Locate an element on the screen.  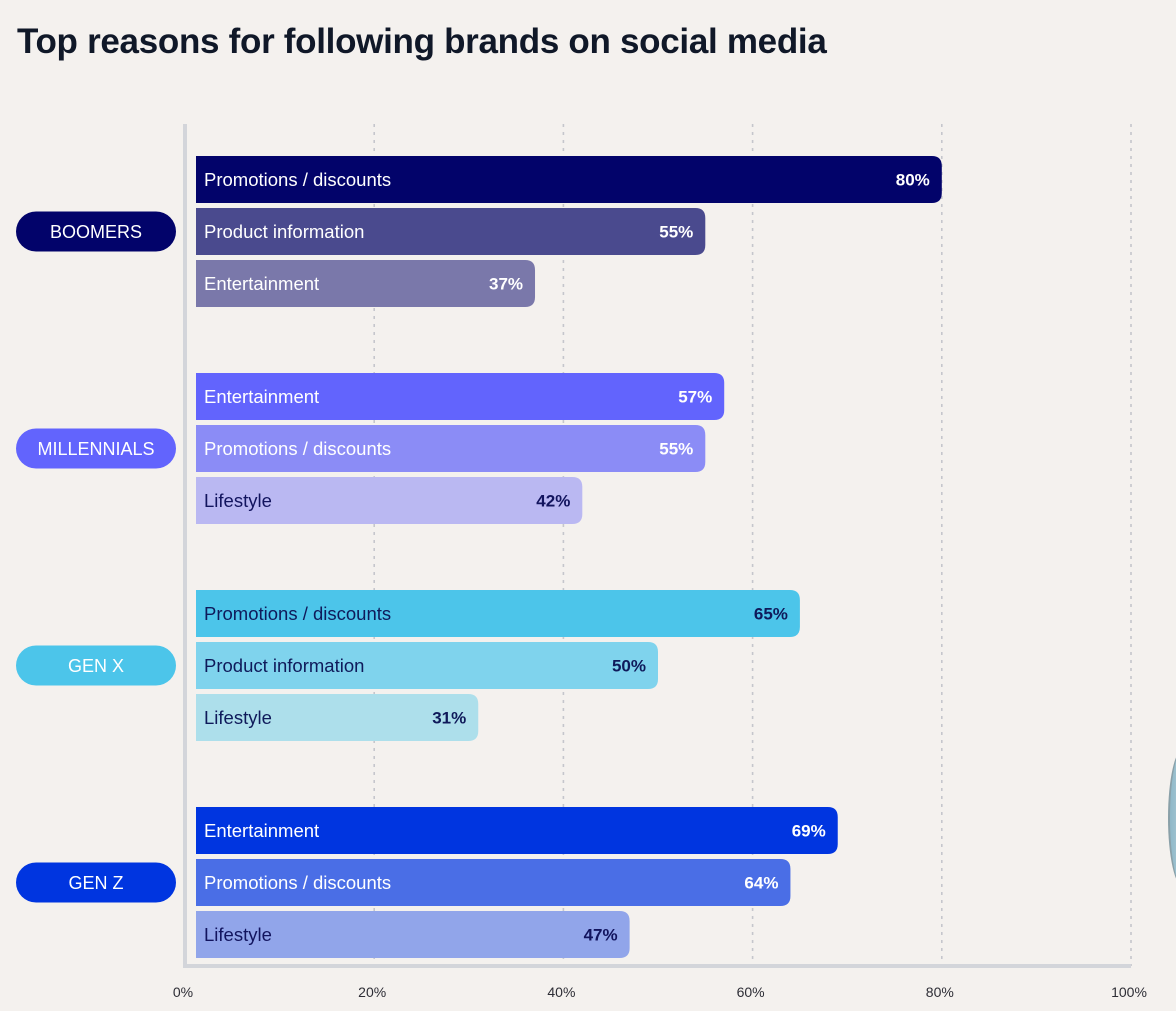
bar-value-label: 50% is located at coordinates (629, 666).